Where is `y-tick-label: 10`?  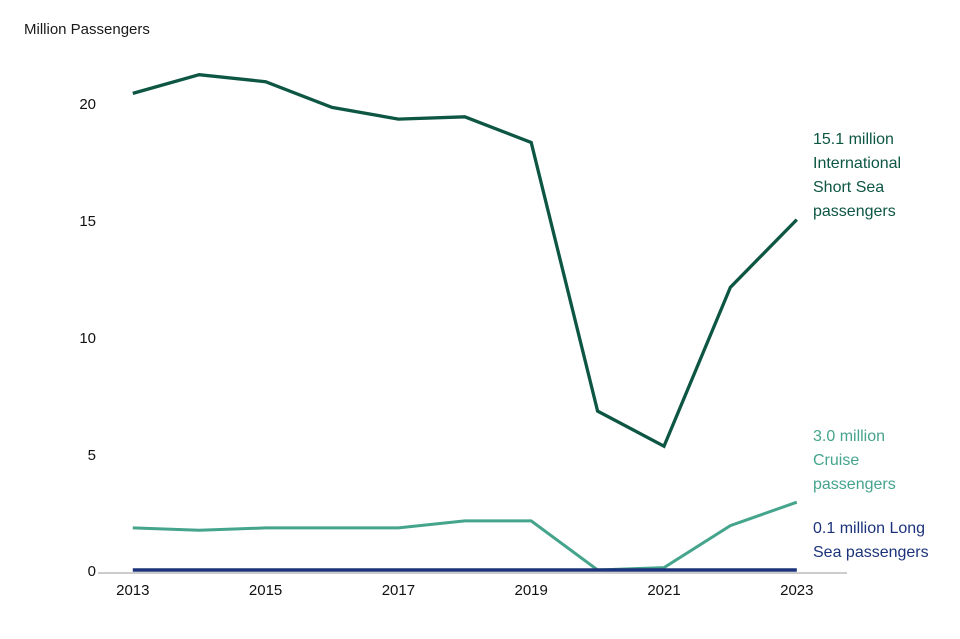
y-tick-label: 10 is located at coordinates (87, 338).